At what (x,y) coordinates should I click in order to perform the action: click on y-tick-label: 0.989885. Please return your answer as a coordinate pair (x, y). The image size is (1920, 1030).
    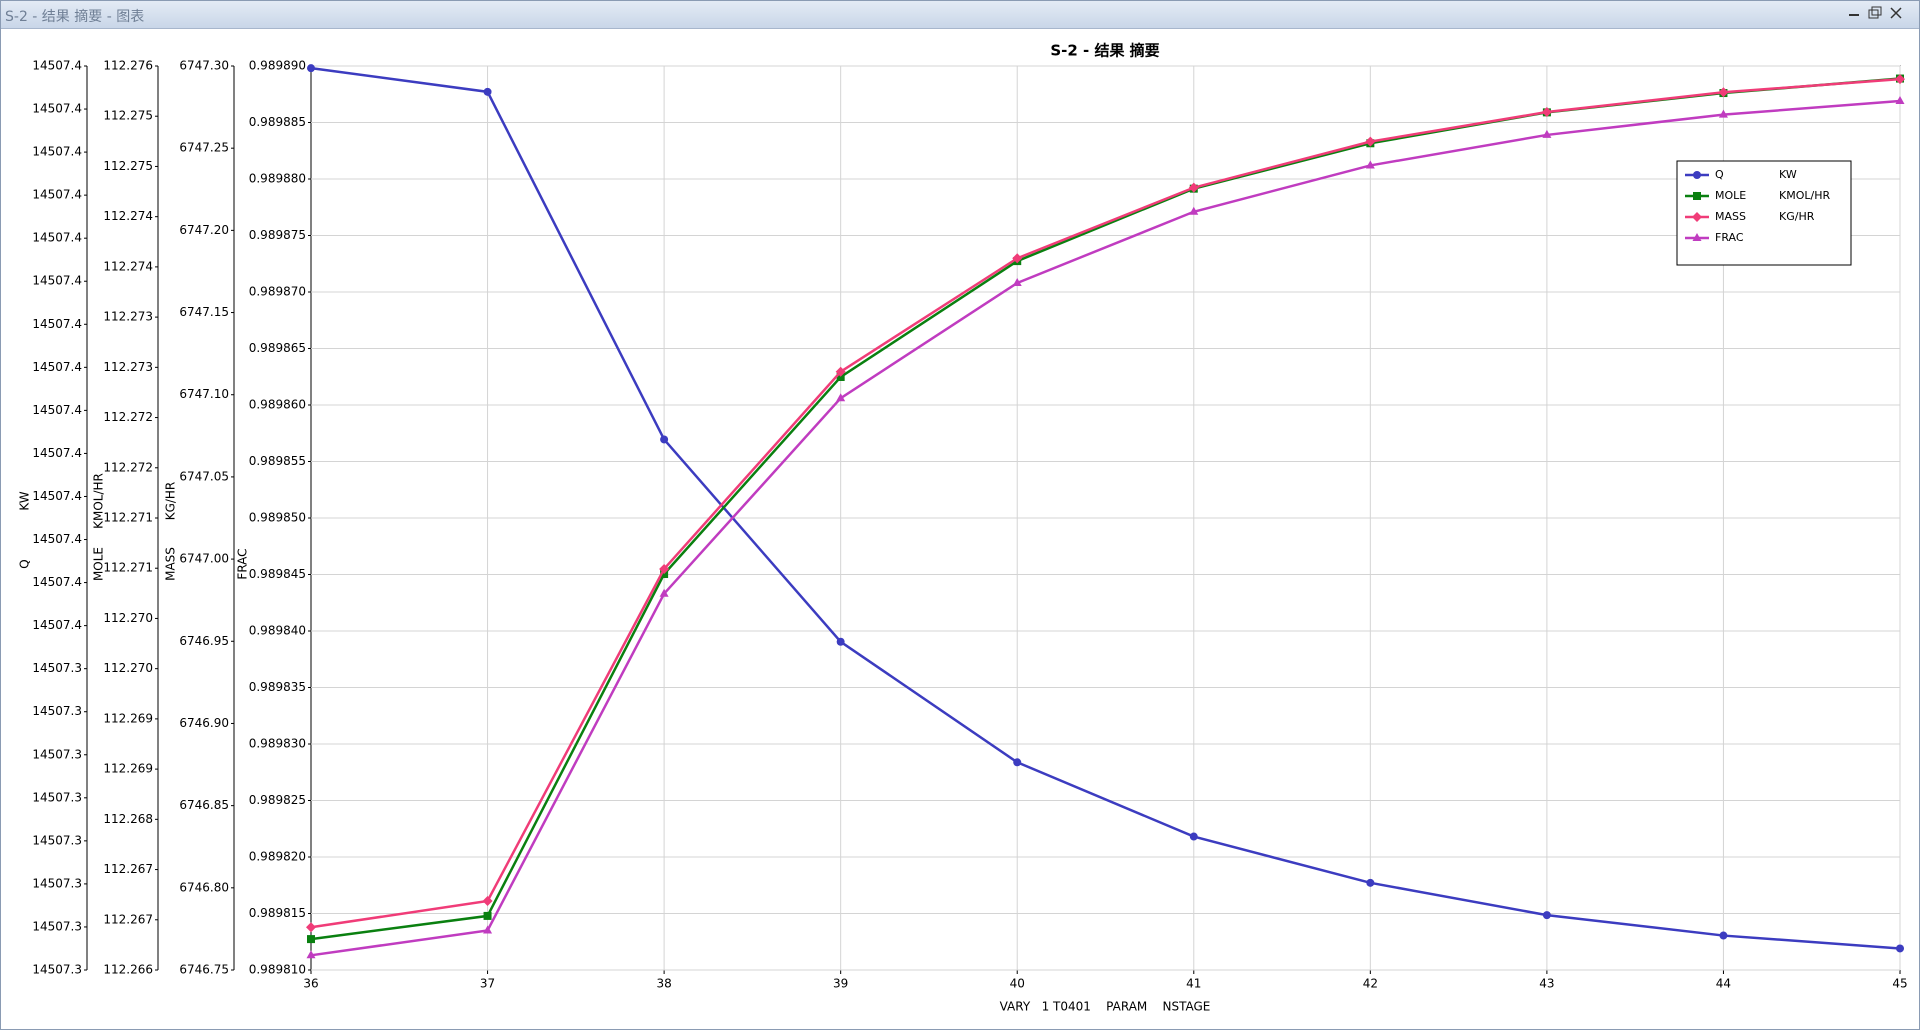
    Looking at the image, I should click on (277, 122).